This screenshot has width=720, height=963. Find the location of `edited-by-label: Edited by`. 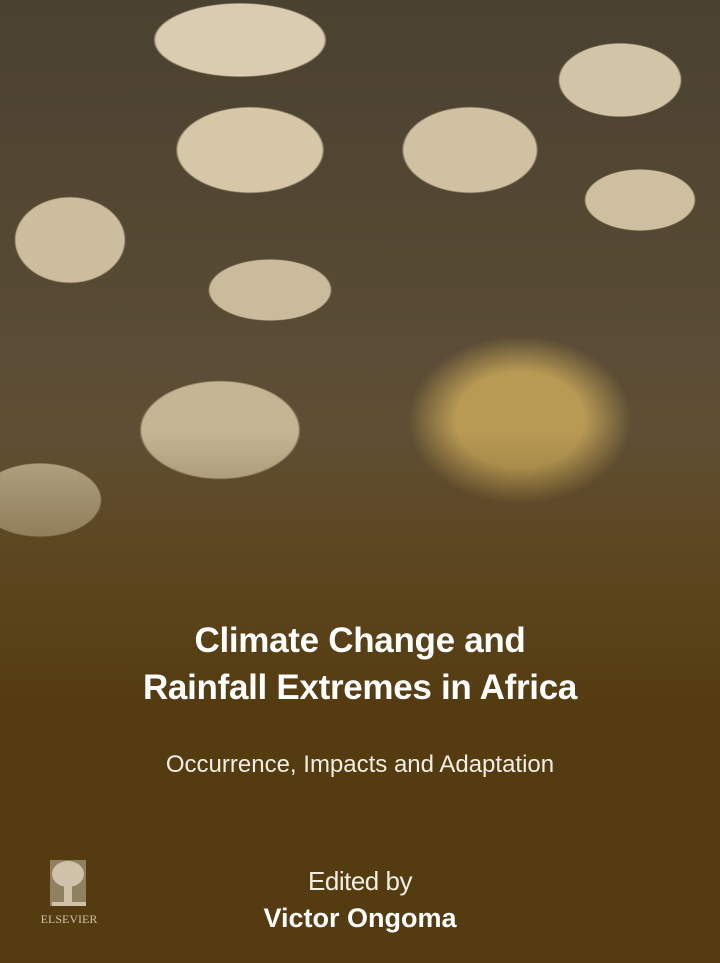

edited-by-label: Edited by is located at coordinates (360, 881).